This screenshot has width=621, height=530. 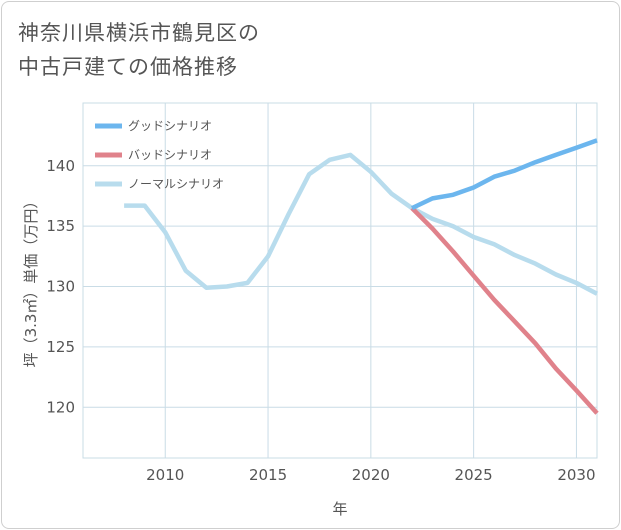 I want to click on x-tick-label: 2020, so click(x=371, y=475).